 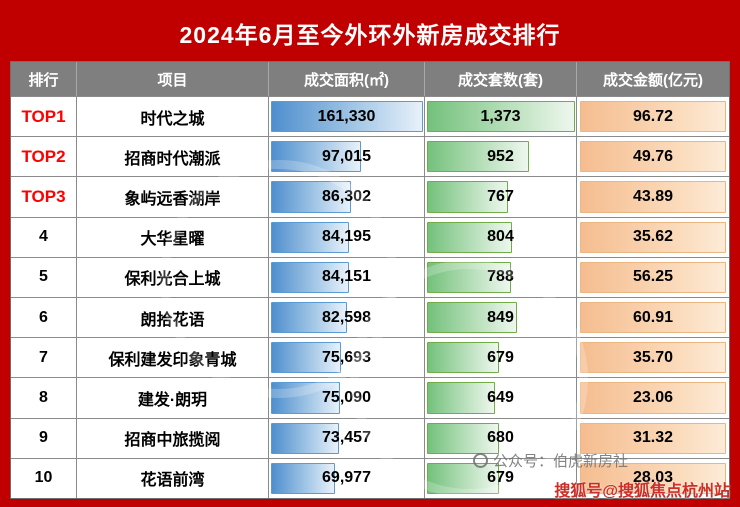 I want to click on column-header-rank: 排行, so click(x=44, y=79).